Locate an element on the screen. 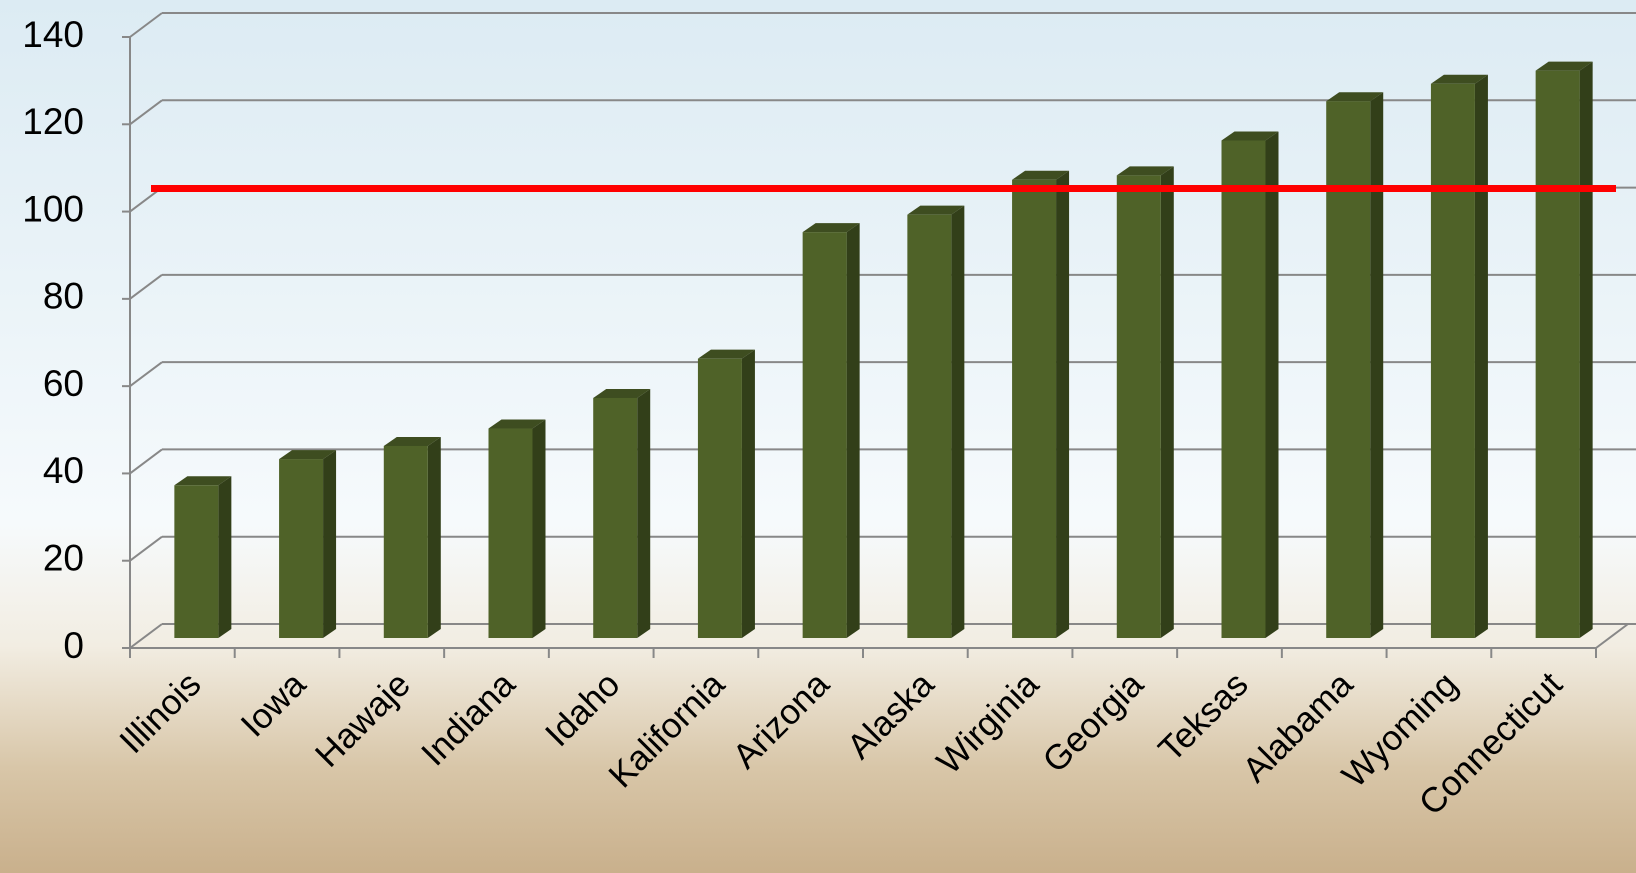 The image size is (1636, 873). y-tick-label: 40 is located at coordinates (63, 470).